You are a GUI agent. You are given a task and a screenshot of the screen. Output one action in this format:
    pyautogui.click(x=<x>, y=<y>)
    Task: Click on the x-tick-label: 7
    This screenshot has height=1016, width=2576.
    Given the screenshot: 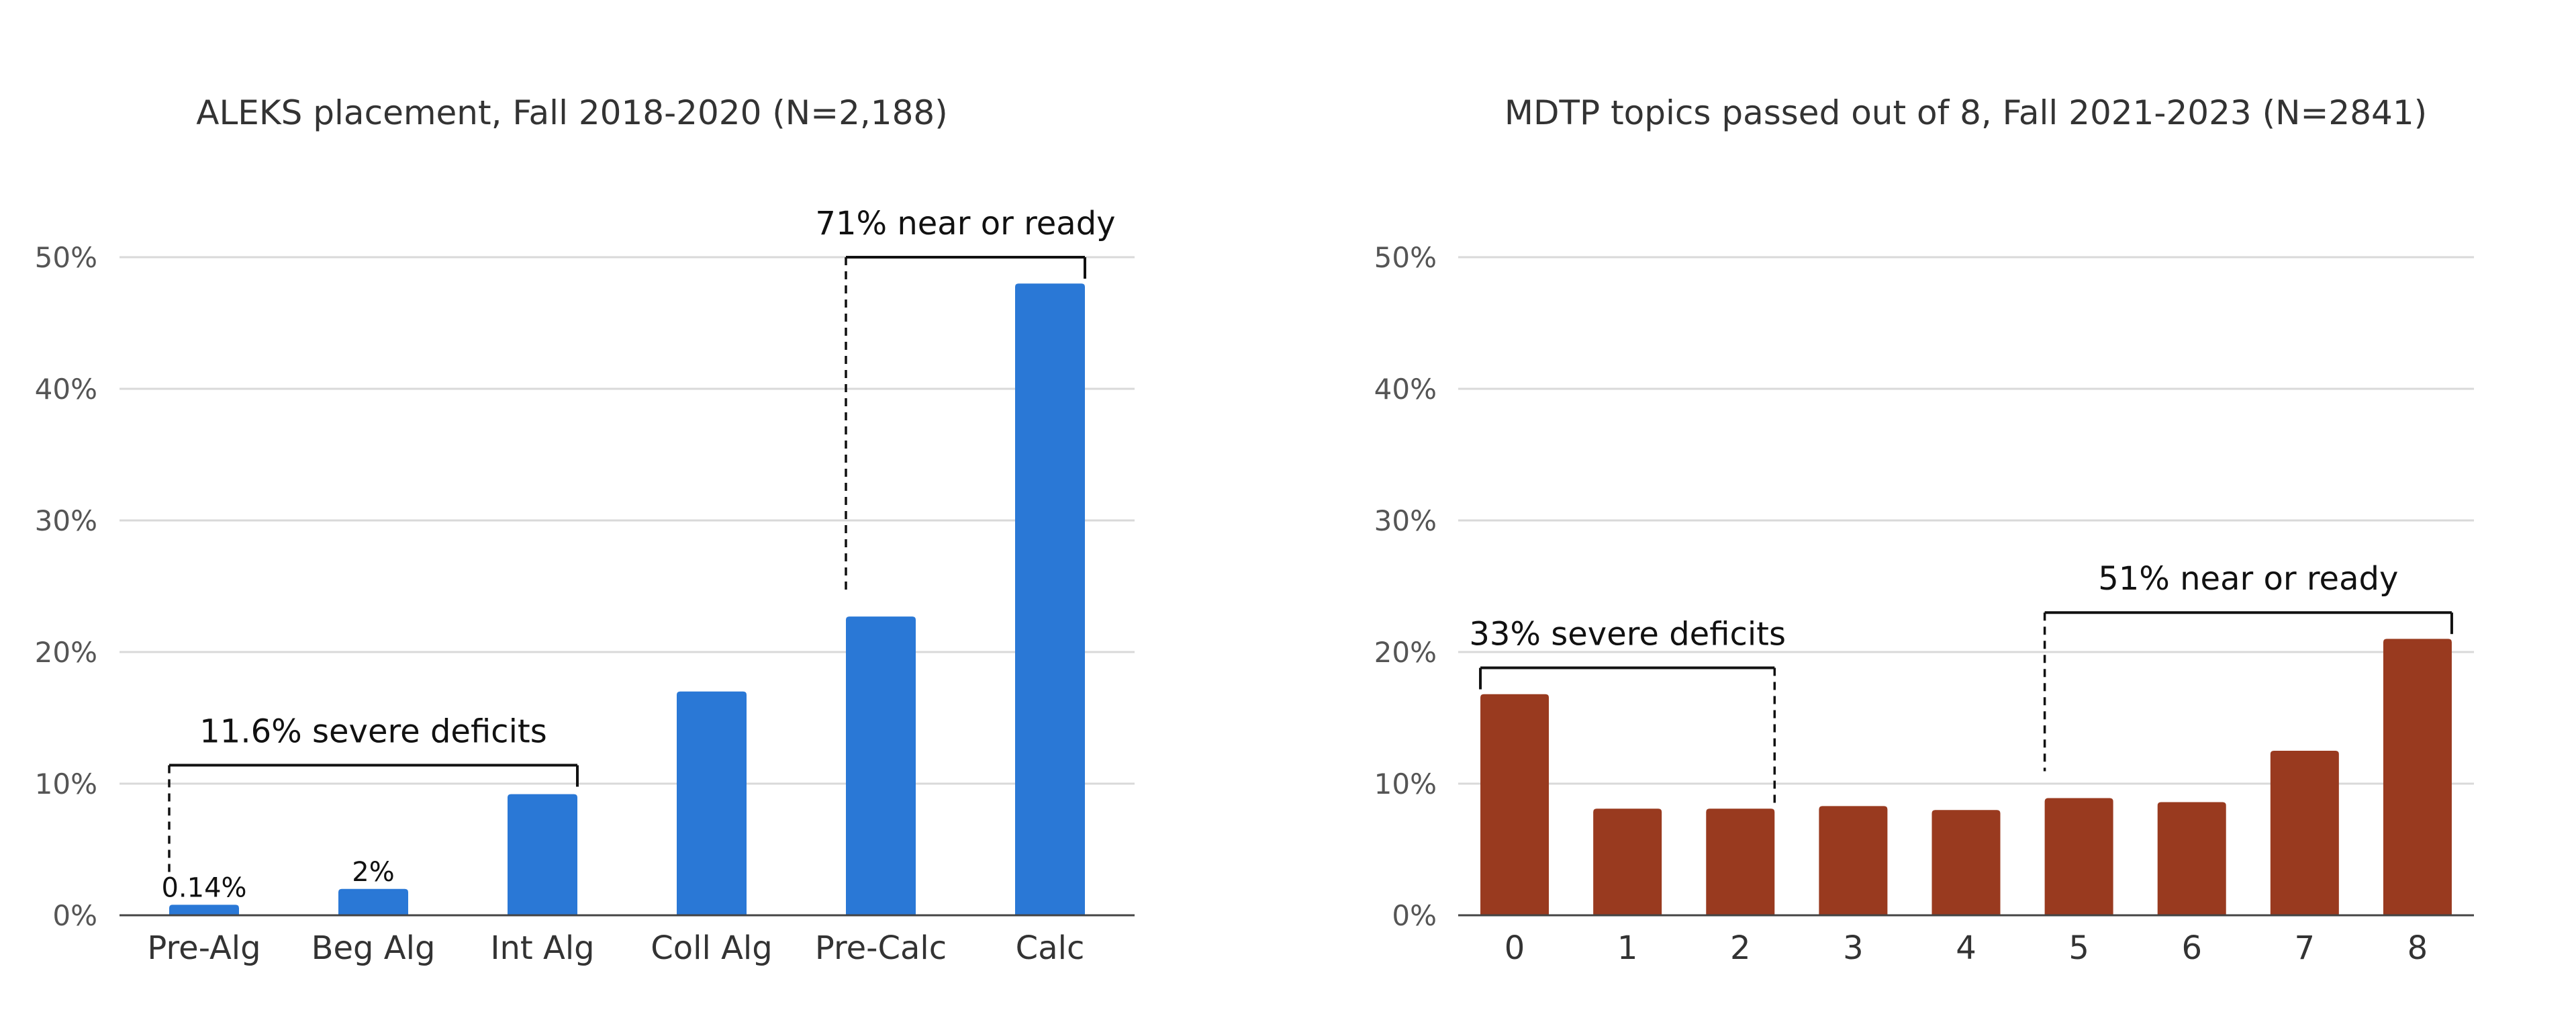 What is the action you would take?
    pyautogui.click(x=2305, y=948)
    